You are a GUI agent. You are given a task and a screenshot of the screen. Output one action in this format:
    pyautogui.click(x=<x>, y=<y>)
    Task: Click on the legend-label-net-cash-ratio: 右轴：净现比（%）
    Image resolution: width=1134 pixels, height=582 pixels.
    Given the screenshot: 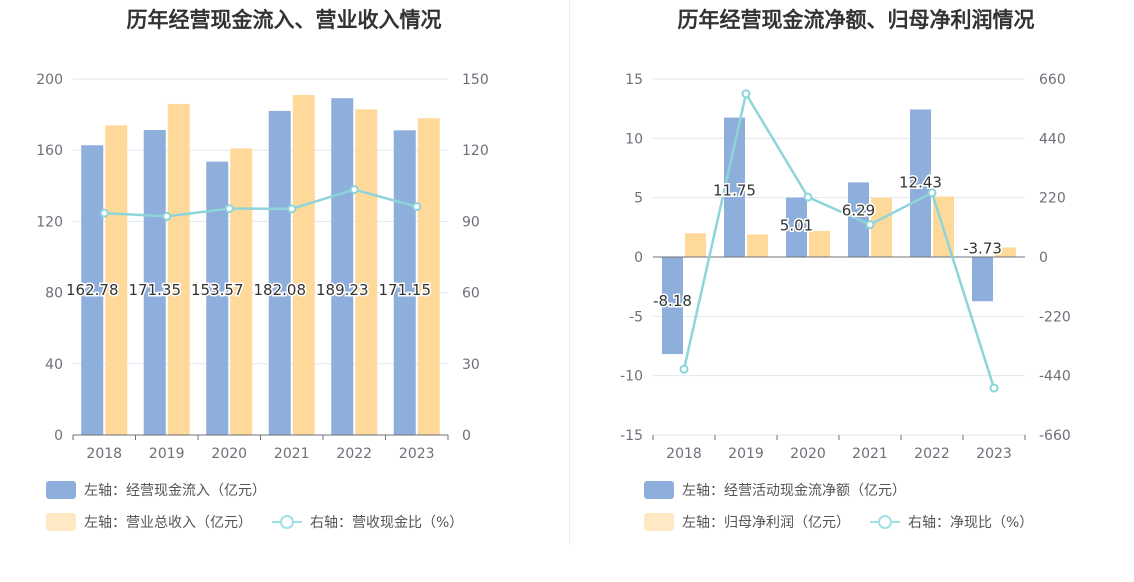 What is the action you would take?
    pyautogui.click(x=971, y=523)
    